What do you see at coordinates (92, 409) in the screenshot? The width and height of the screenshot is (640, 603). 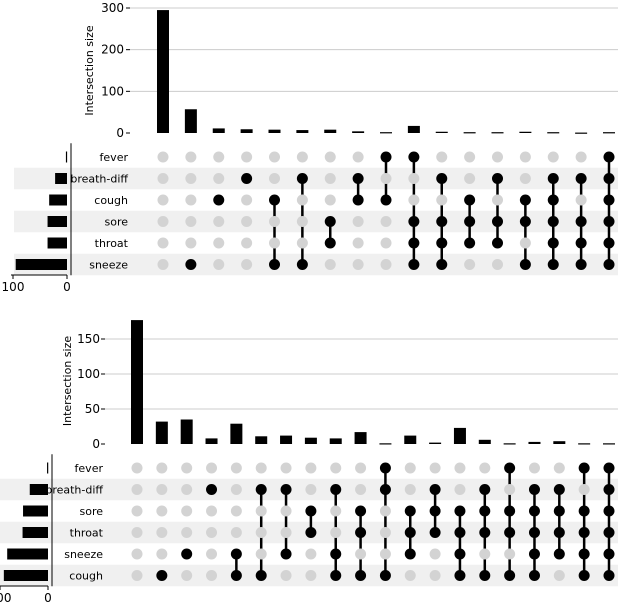 I see `y-tick-label: 50` at bounding box center [92, 409].